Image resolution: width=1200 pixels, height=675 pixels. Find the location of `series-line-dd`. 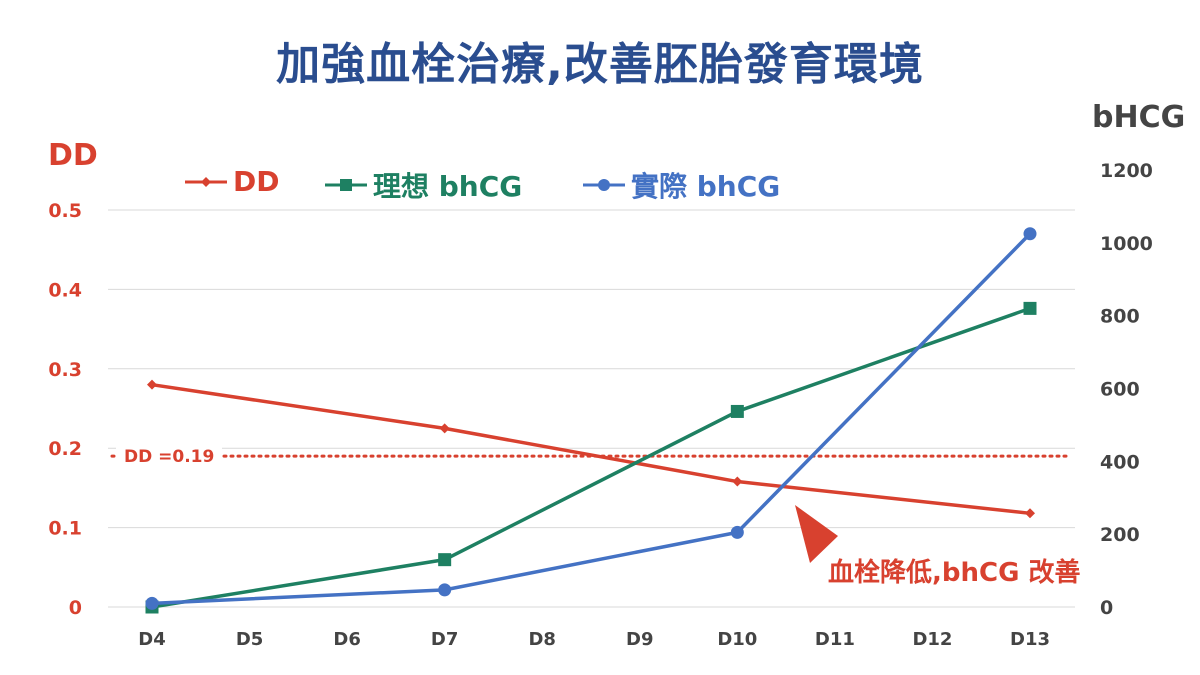

series-line-dd is located at coordinates (591, 449).